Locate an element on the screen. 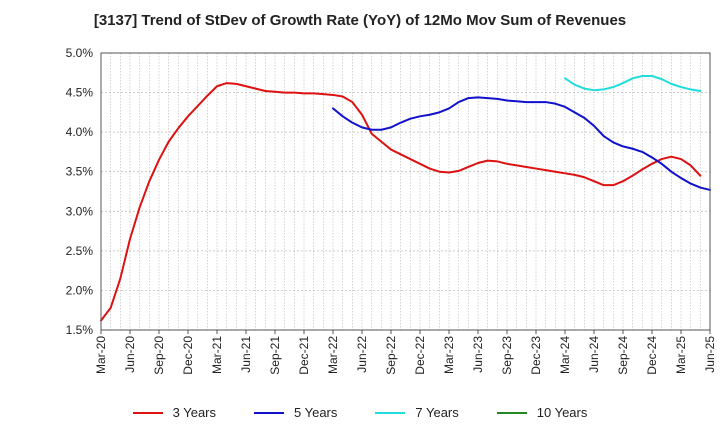  x-tick-label: Mar-21 is located at coordinates (217, 355).